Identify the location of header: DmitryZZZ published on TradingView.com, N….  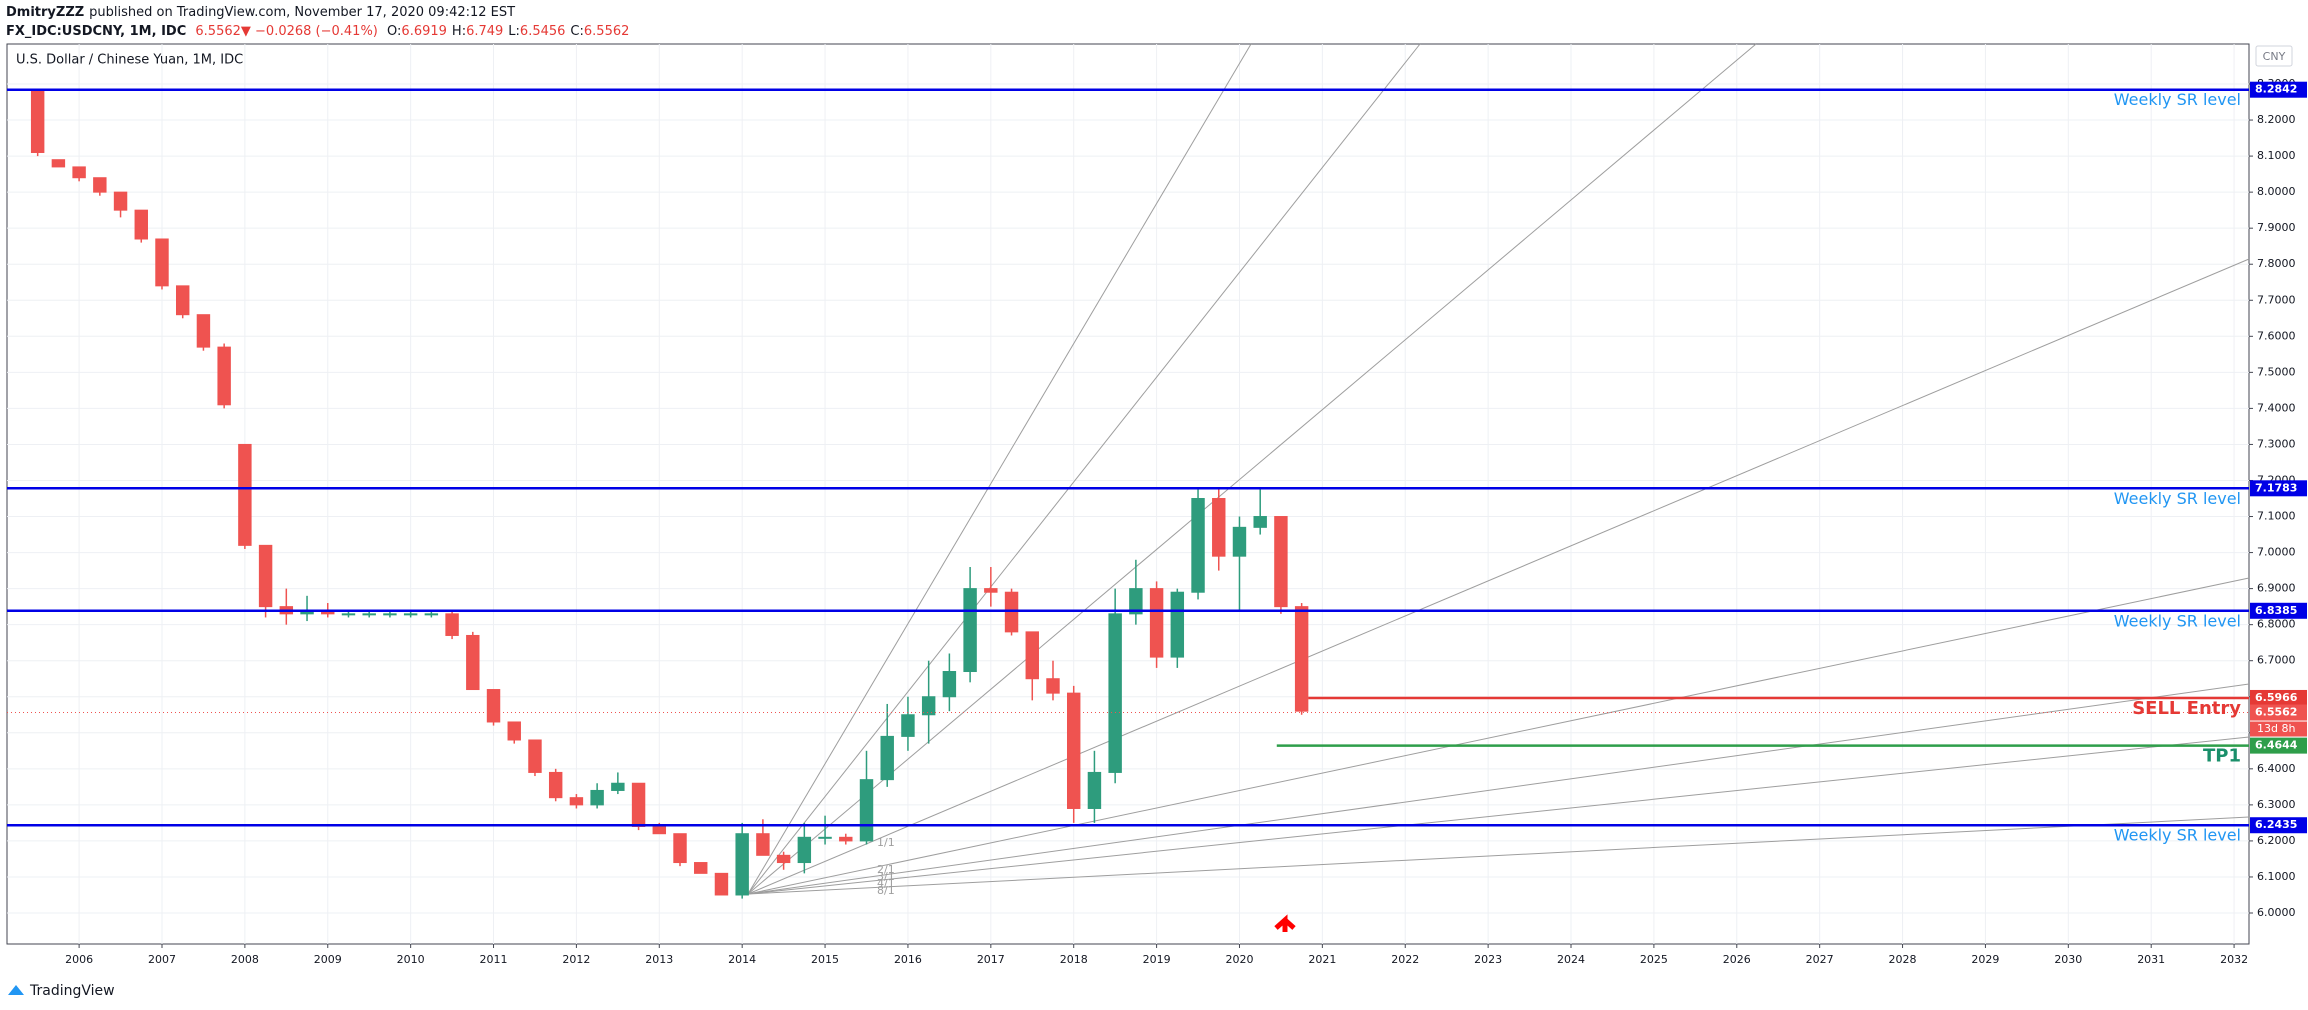
(317, 22).